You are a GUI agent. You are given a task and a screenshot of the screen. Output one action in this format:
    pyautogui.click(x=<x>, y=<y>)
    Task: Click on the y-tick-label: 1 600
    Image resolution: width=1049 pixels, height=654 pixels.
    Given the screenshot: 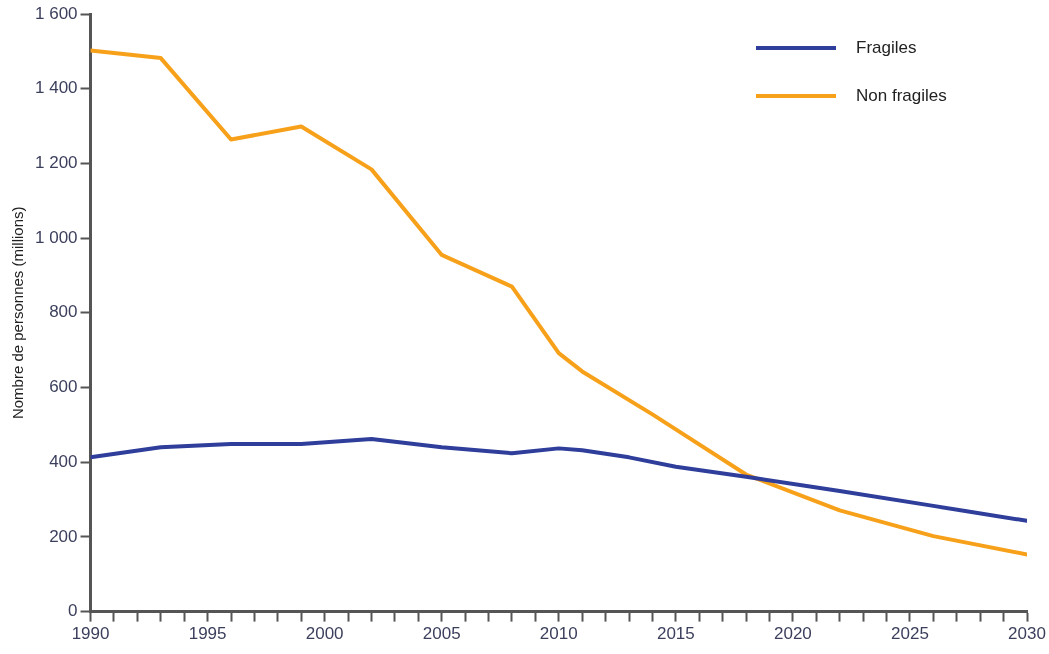 What is the action you would take?
    pyautogui.click(x=56, y=13)
    